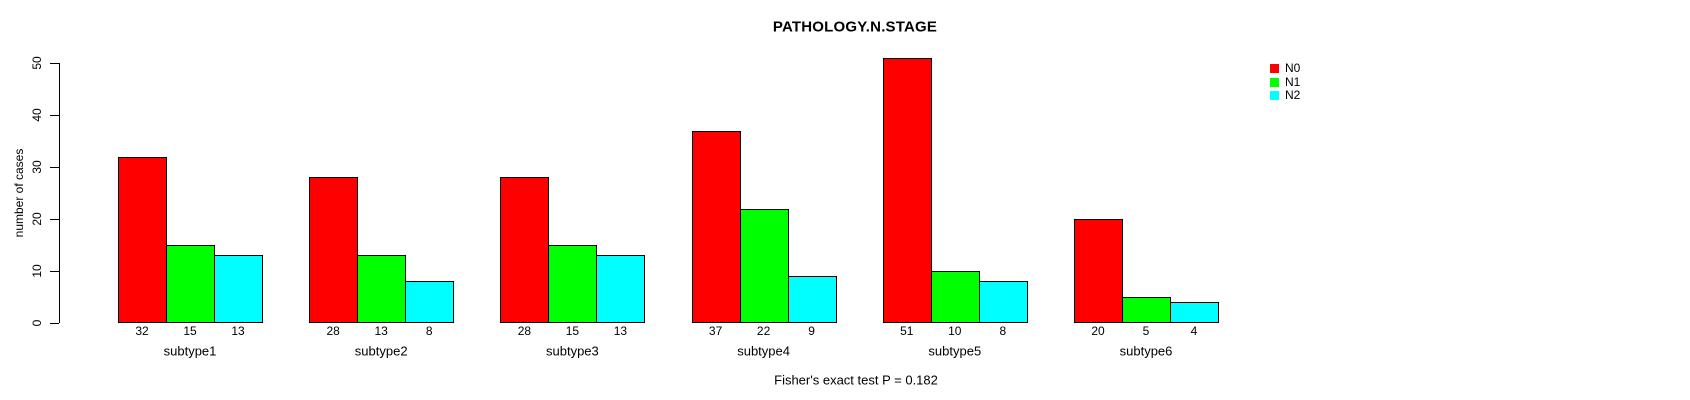  What do you see at coordinates (855, 27) in the screenshot?
I see `chart-title: PATHOLOGY.N.STAGE` at bounding box center [855, 27].